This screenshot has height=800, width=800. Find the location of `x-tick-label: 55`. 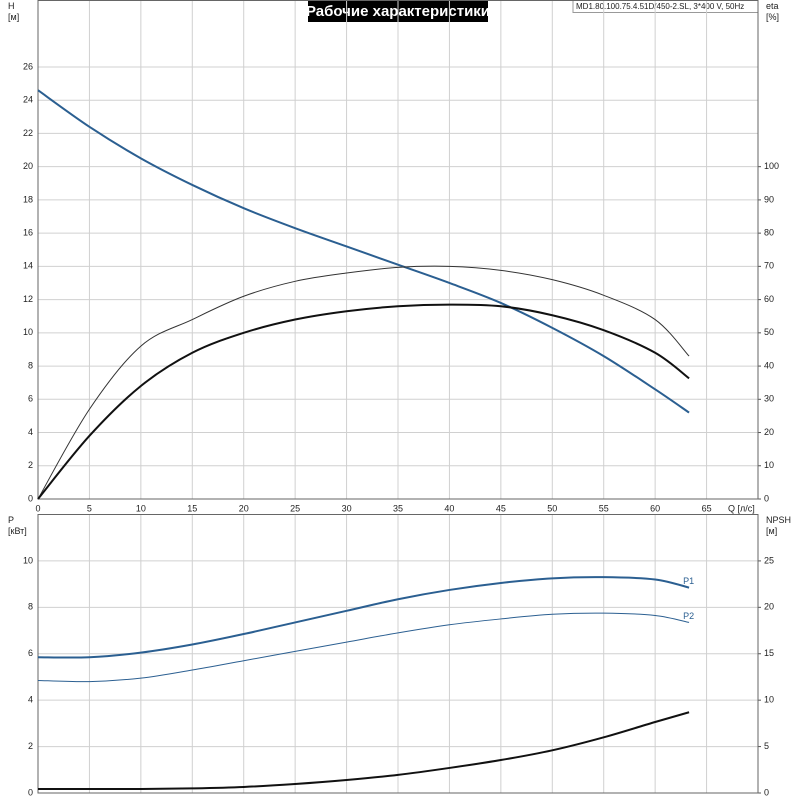

x-tick-label: 55 is located at coordinates (604, 508).